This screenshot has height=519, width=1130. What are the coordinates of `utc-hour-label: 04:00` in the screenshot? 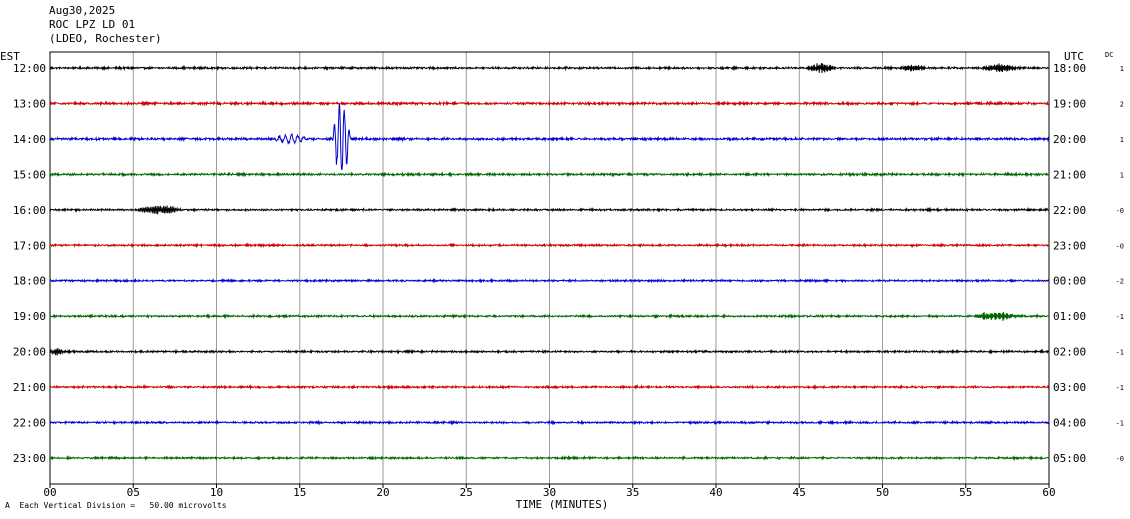 It's located at (1069, 423).